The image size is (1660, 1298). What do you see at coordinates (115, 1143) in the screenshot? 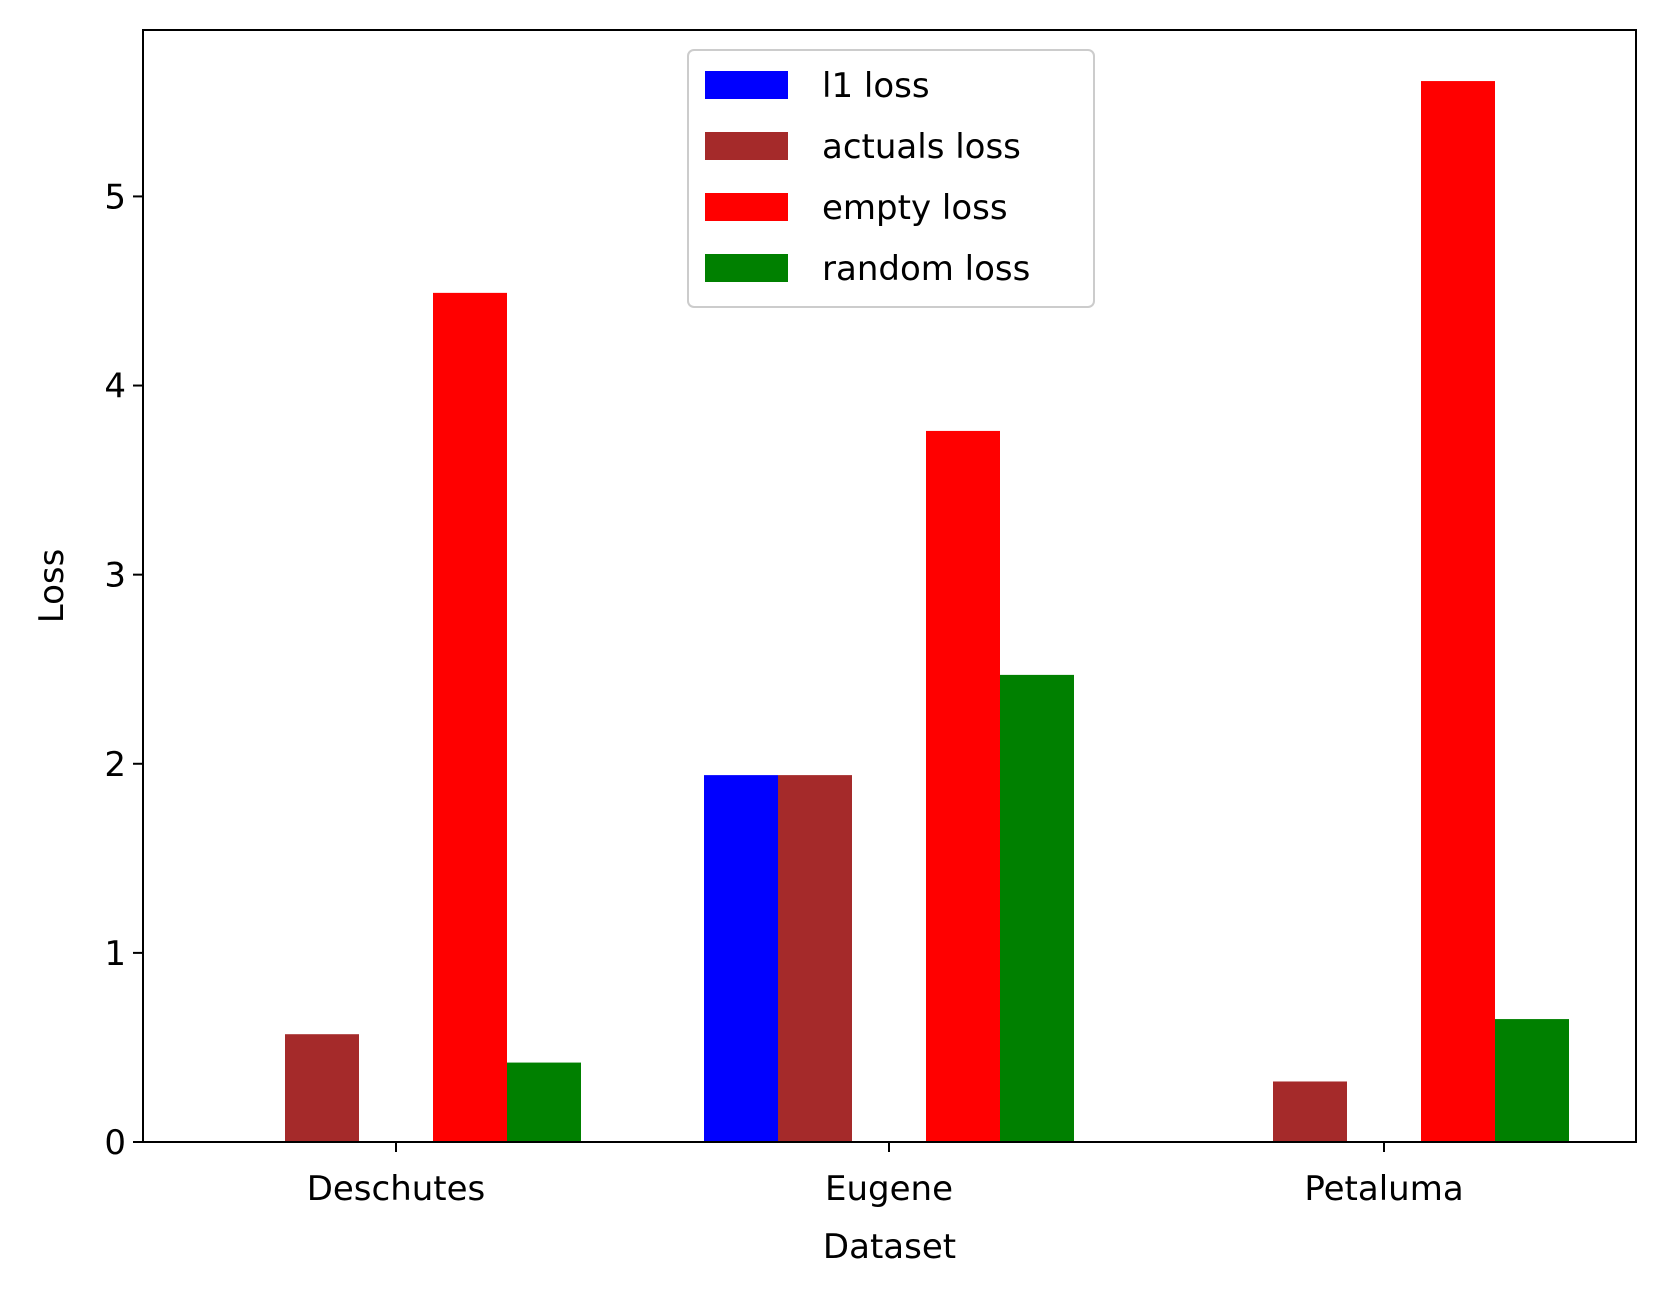
I see `y-tick-label: 0` at bounding box center [115, 1143].